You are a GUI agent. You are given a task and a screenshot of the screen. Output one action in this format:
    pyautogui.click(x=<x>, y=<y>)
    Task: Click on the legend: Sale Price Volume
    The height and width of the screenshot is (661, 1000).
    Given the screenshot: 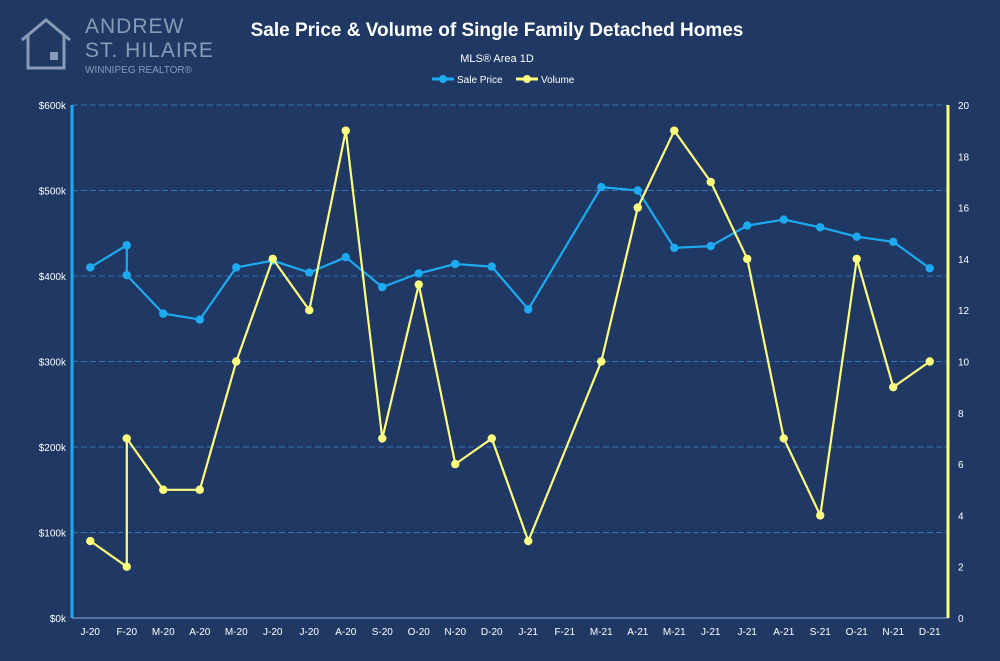 What is the action you would take?
    pyautogui.click(x=503, y=80)
    